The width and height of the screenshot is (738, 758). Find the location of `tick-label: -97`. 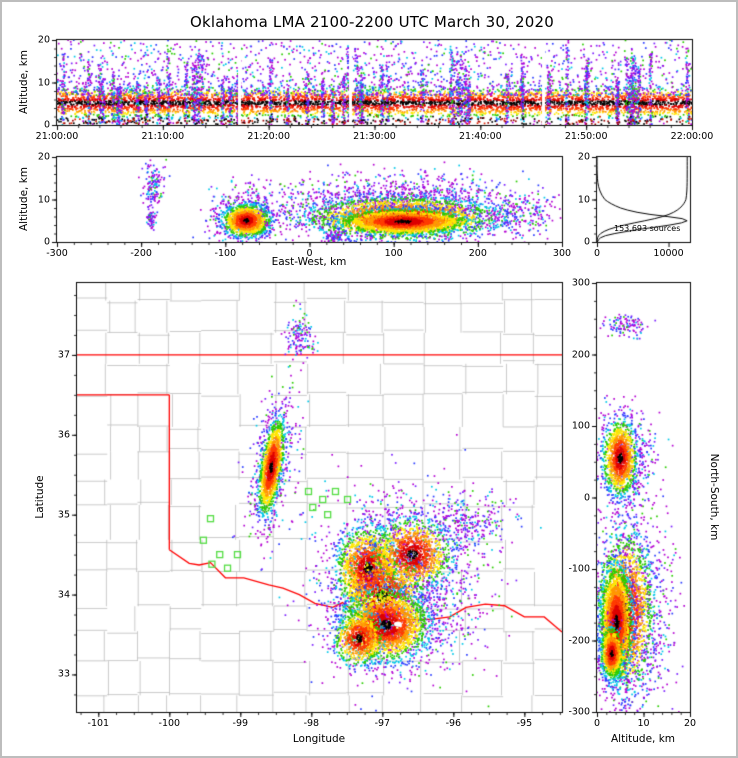

tick-label: -97 is located at coordinates (382, 723).